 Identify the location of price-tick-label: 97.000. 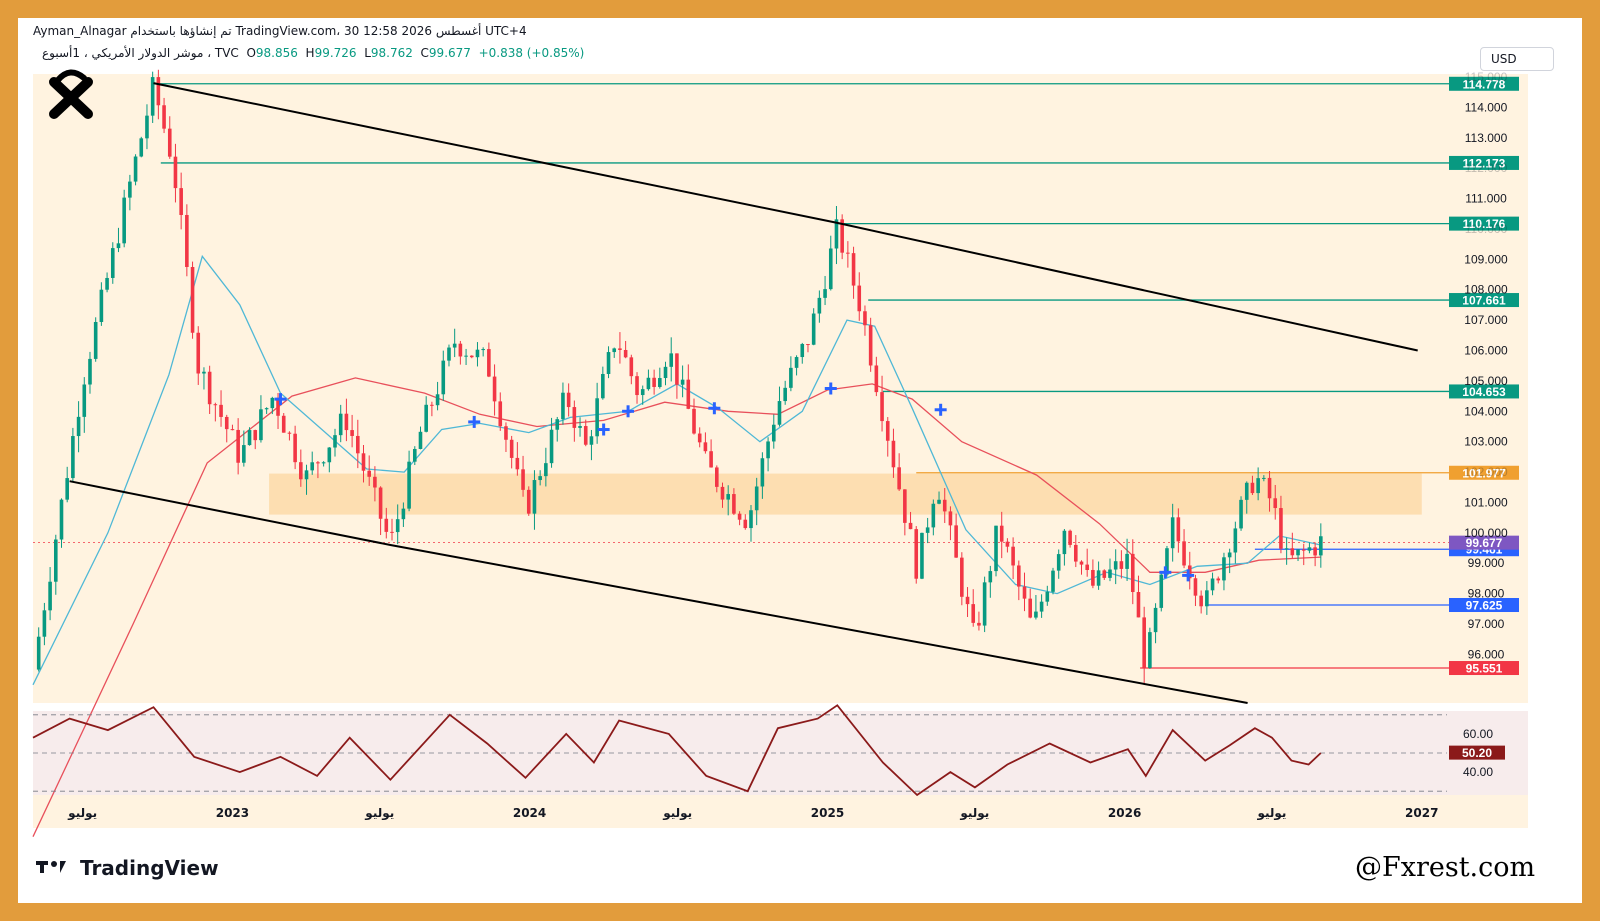
(1486, 624).